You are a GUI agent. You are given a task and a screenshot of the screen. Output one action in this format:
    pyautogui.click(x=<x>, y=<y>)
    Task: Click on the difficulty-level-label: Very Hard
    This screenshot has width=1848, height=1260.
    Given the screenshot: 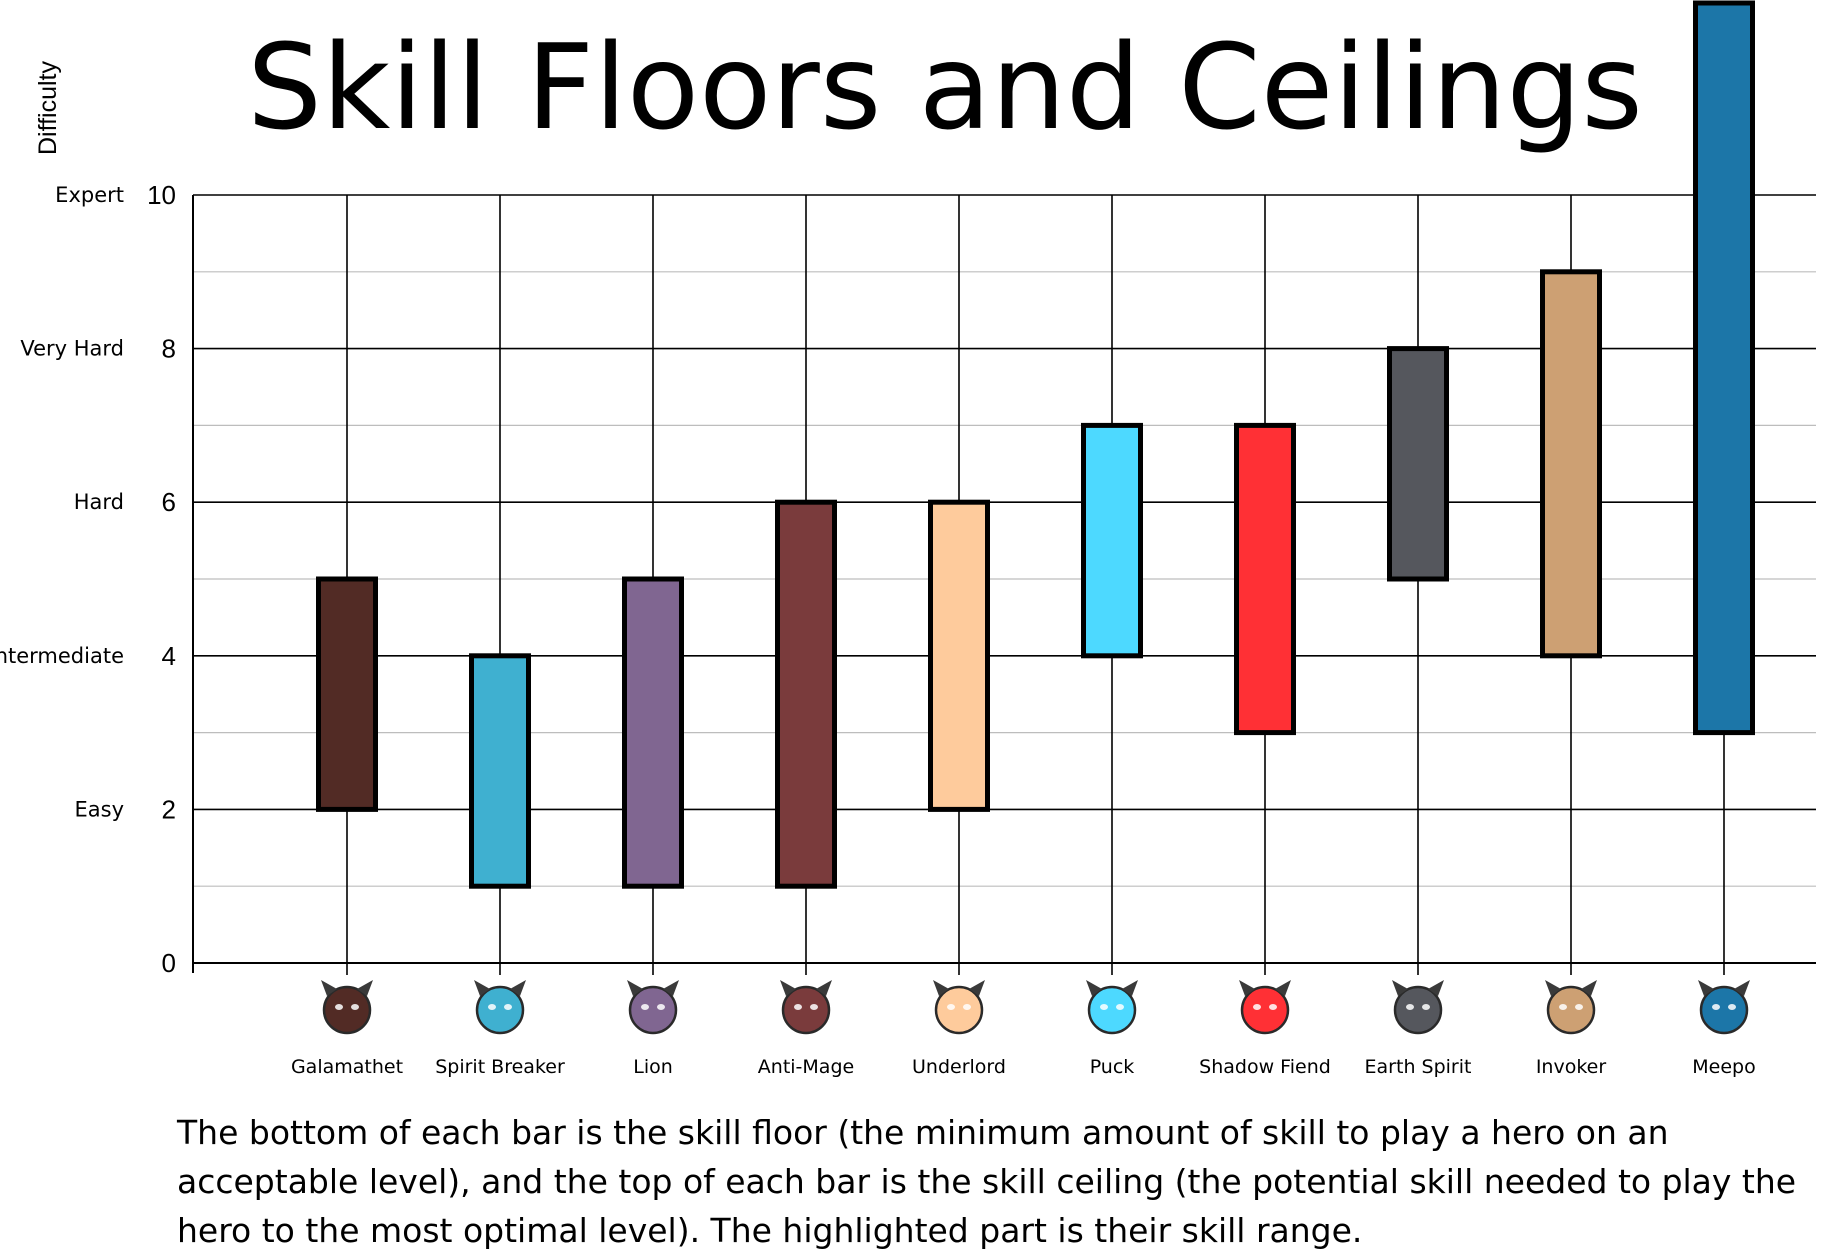 What is the action you would take?
    pyautogui.click(x=72, y=349)
    